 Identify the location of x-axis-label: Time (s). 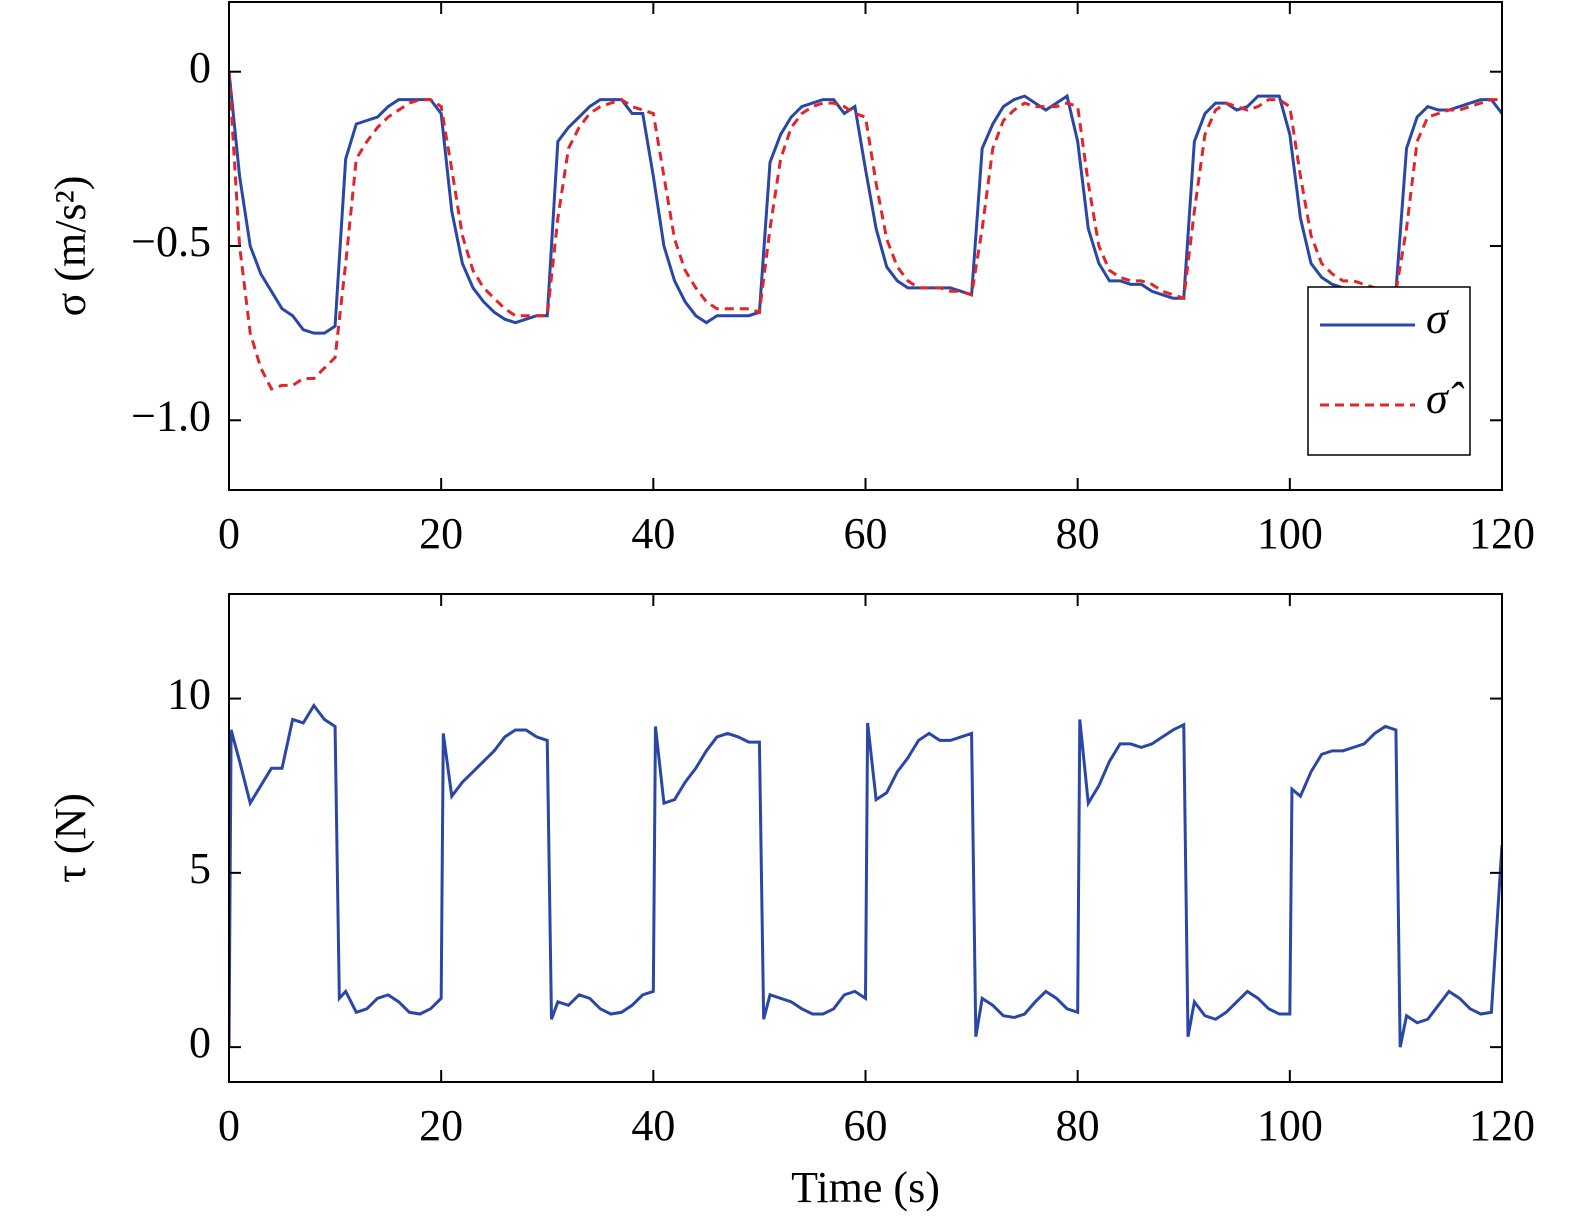
(865, 1187).